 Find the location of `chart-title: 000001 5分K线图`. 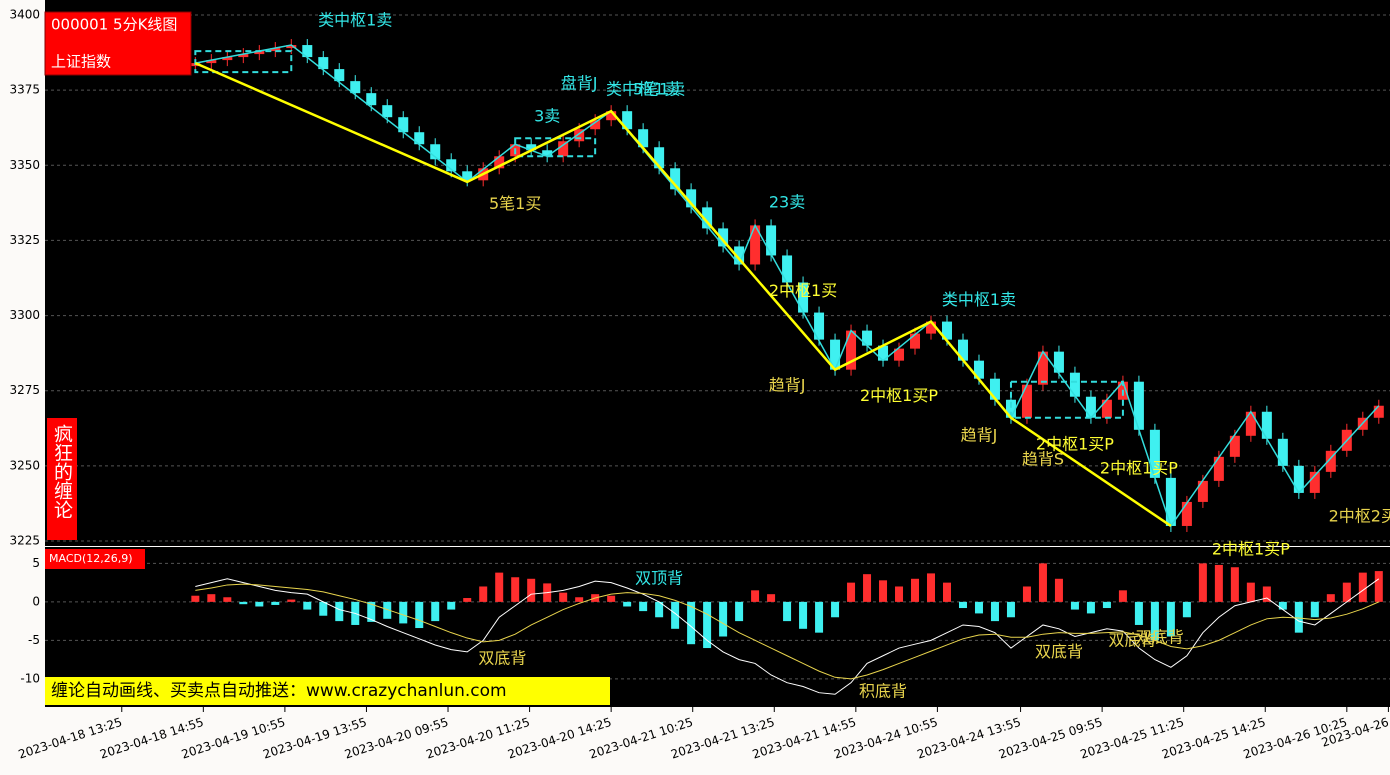

chart-title: 000001 5分K线图 is located at coordinates (114, 25).